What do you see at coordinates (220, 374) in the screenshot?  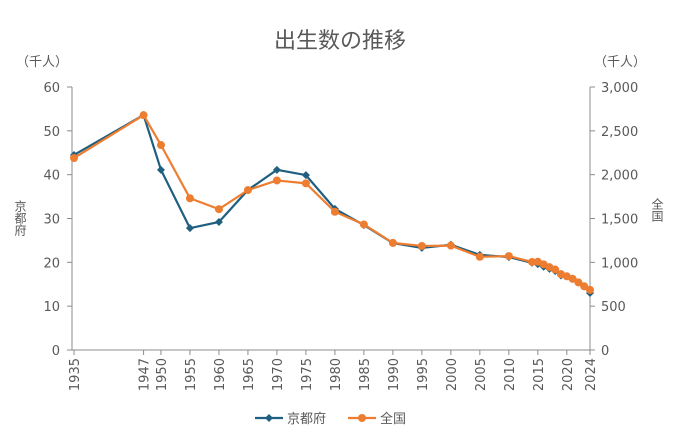 I see `x-tick-label: 1960` at bounding box center [220, 374].